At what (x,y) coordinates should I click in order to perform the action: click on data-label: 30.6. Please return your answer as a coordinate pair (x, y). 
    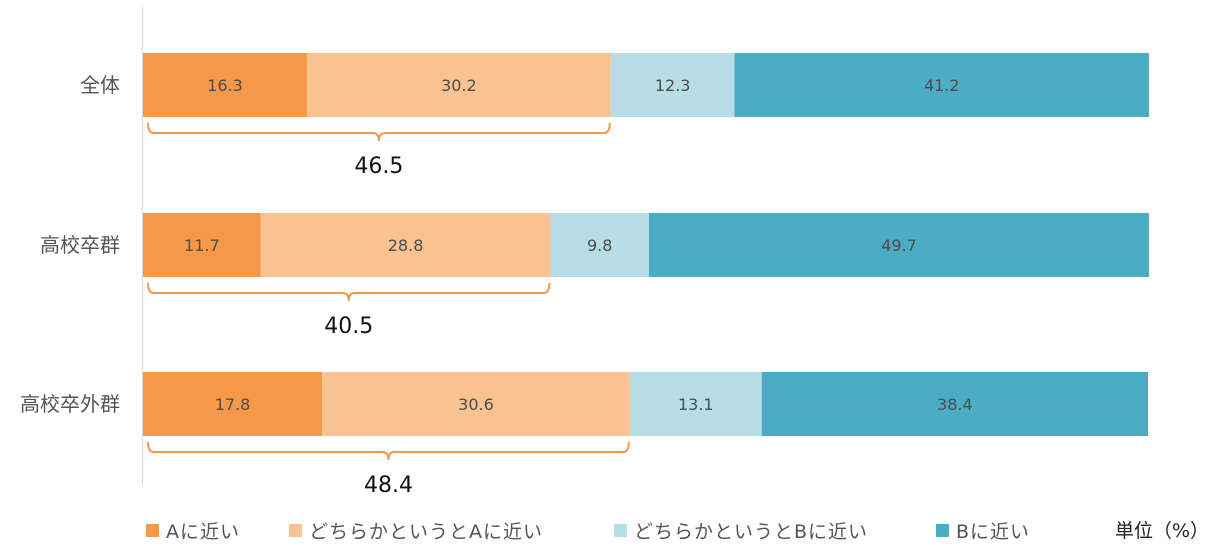
    Looking at the image, I should click on (476, 404).